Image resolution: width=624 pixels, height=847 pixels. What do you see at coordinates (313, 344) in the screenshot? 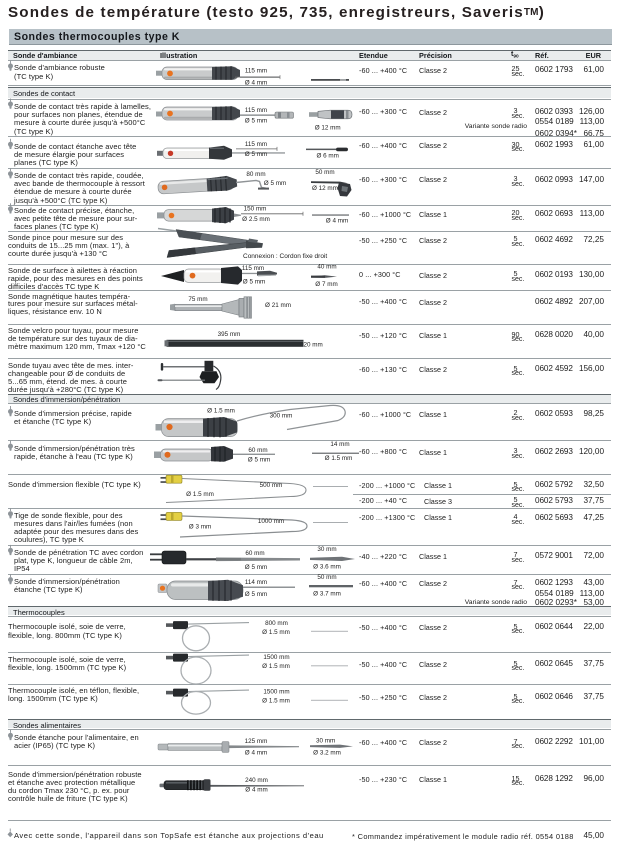
I see `svg-text: 20 mm` at bounding box center [313, 344].